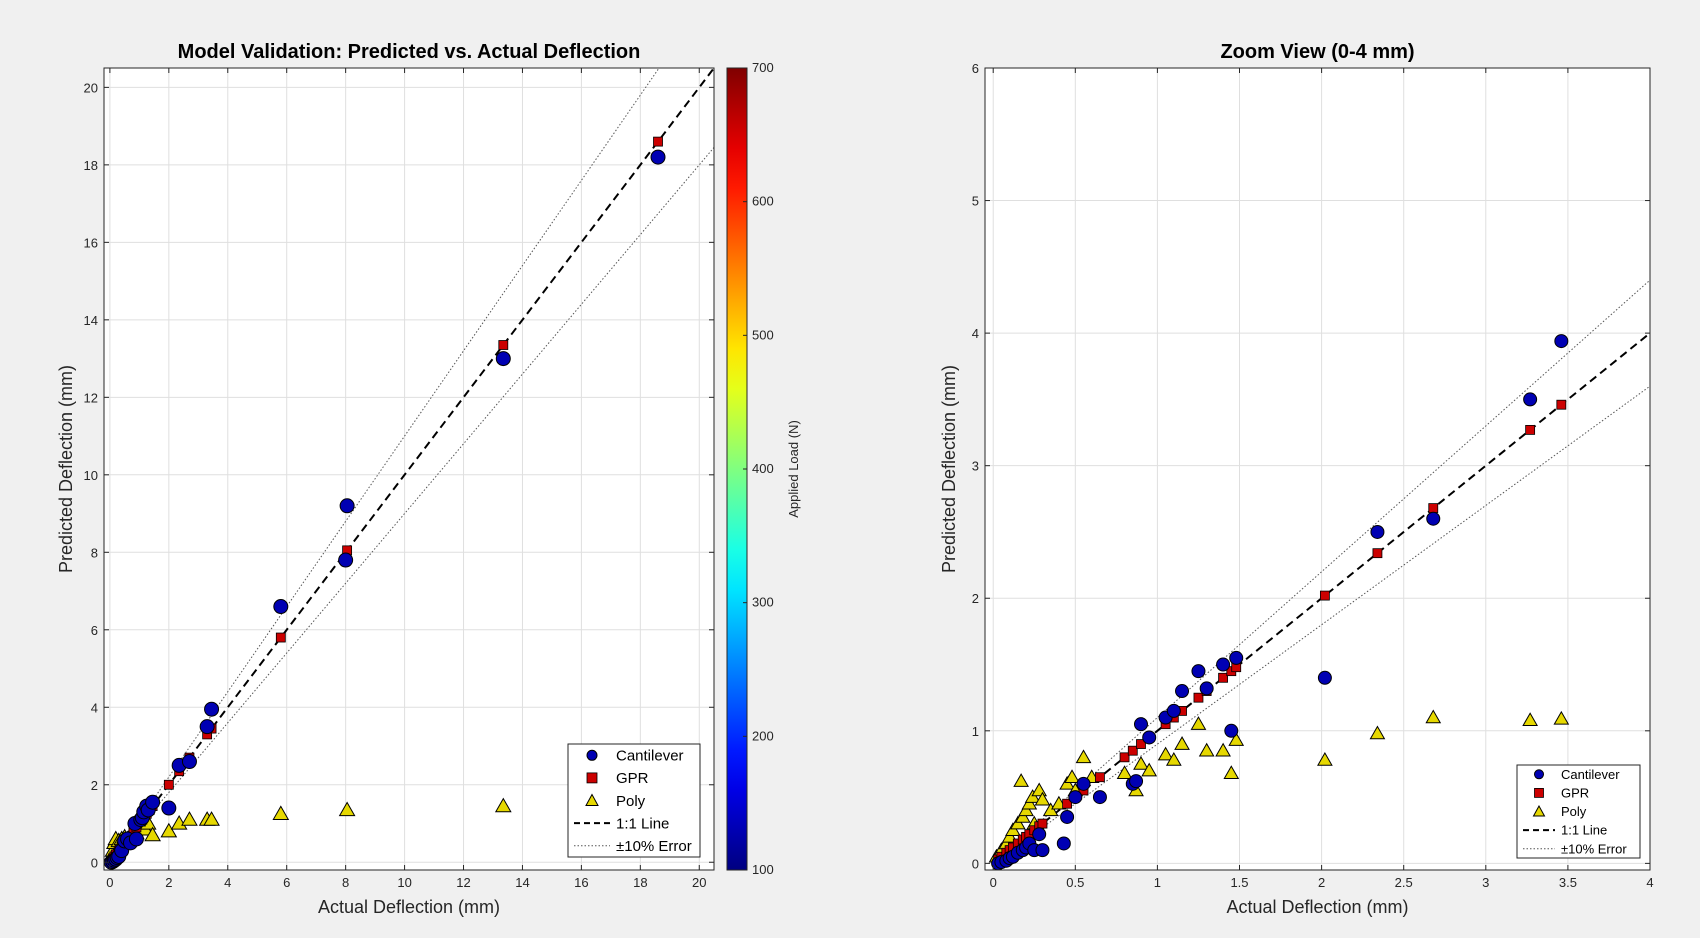 This screenshot has height=938, width=1700. Describe the element at coordinates (1321, 882) in the screenshot. I see `x-tick-label: 2` at that location.